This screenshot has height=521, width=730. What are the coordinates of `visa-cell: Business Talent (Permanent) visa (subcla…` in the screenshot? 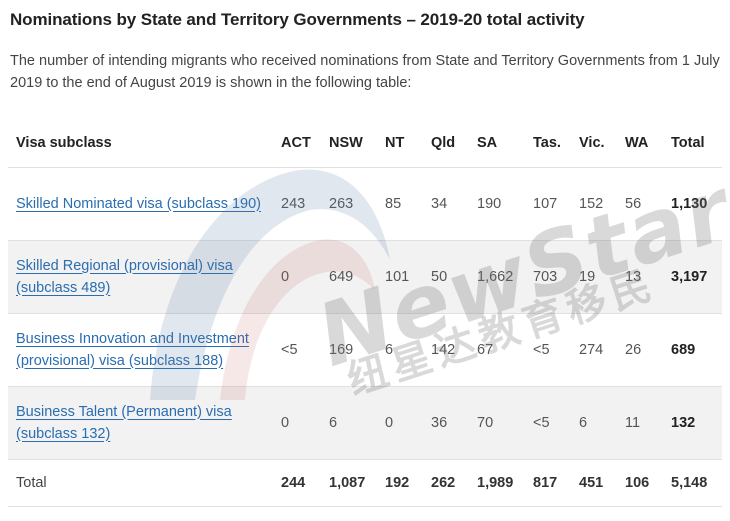 It's located at (140, 422).